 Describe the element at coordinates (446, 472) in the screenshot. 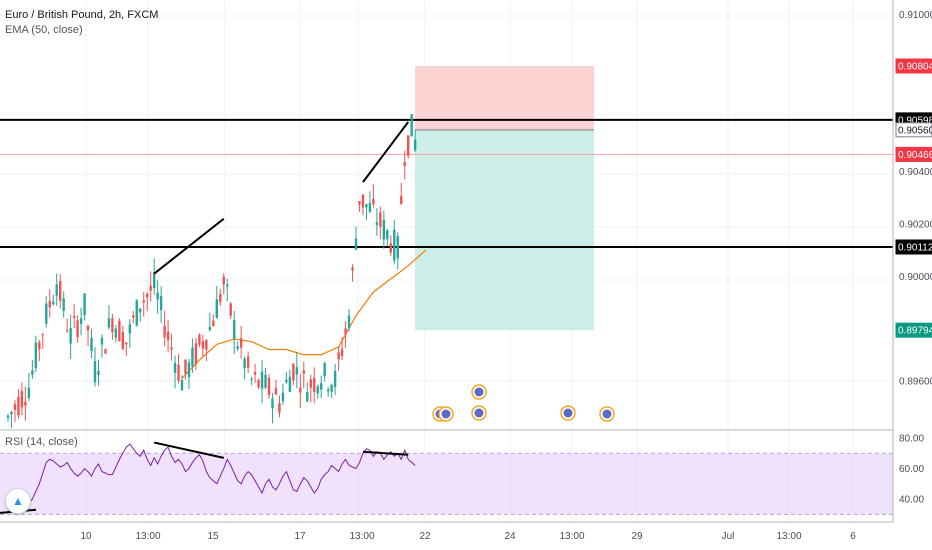

I see `rsi-pane` at that location.